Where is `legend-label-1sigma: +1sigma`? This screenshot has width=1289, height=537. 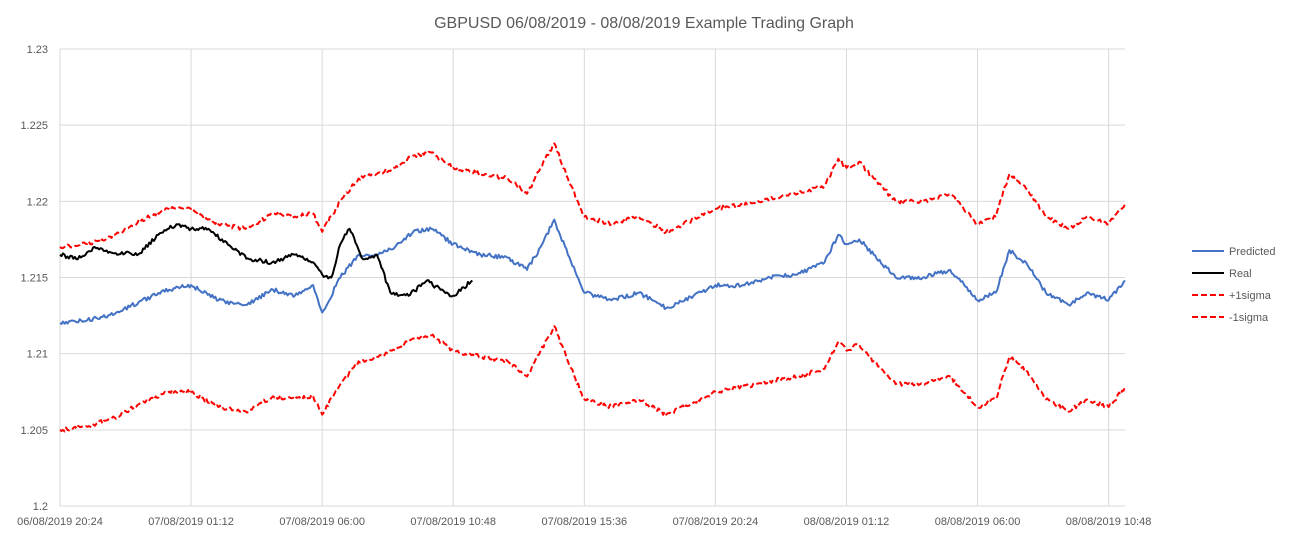
legend-label-1sigma: +1sigma is located at coordinates (1250, 296).